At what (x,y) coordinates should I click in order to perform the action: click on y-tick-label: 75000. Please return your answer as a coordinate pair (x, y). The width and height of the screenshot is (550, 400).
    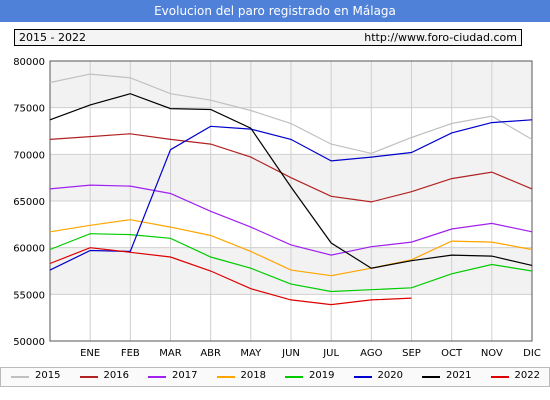
    Looking at the image, I should click on (29, 109).